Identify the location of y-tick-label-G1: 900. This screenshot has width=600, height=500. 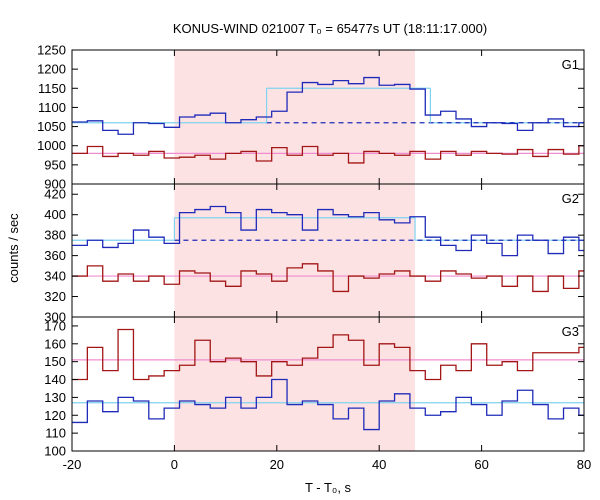
(55, 184).